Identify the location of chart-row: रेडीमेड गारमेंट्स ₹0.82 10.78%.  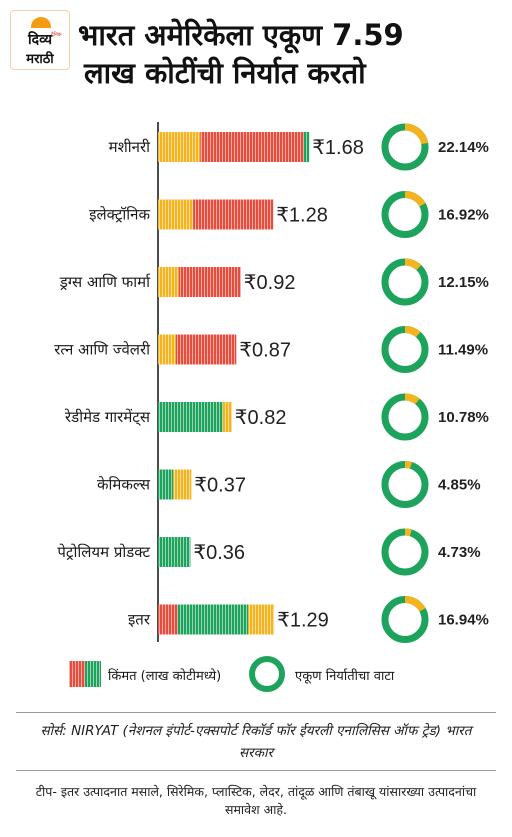
(276, 417).